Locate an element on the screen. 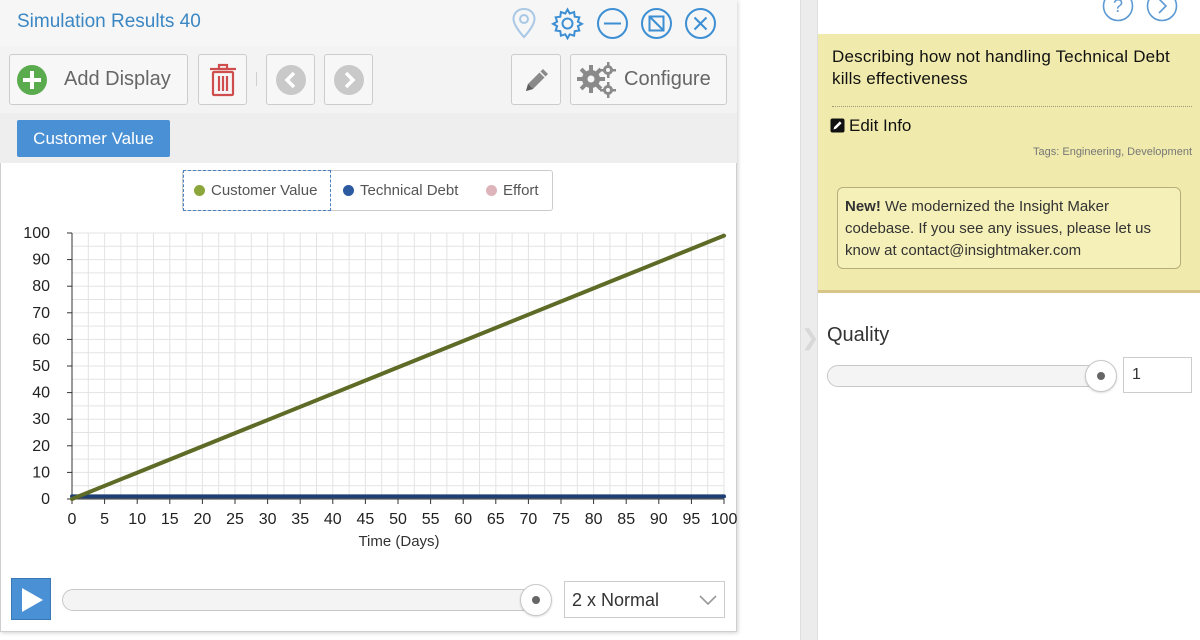 The image size is (1200, 640). play-icon is located at coordinates (32, 600).